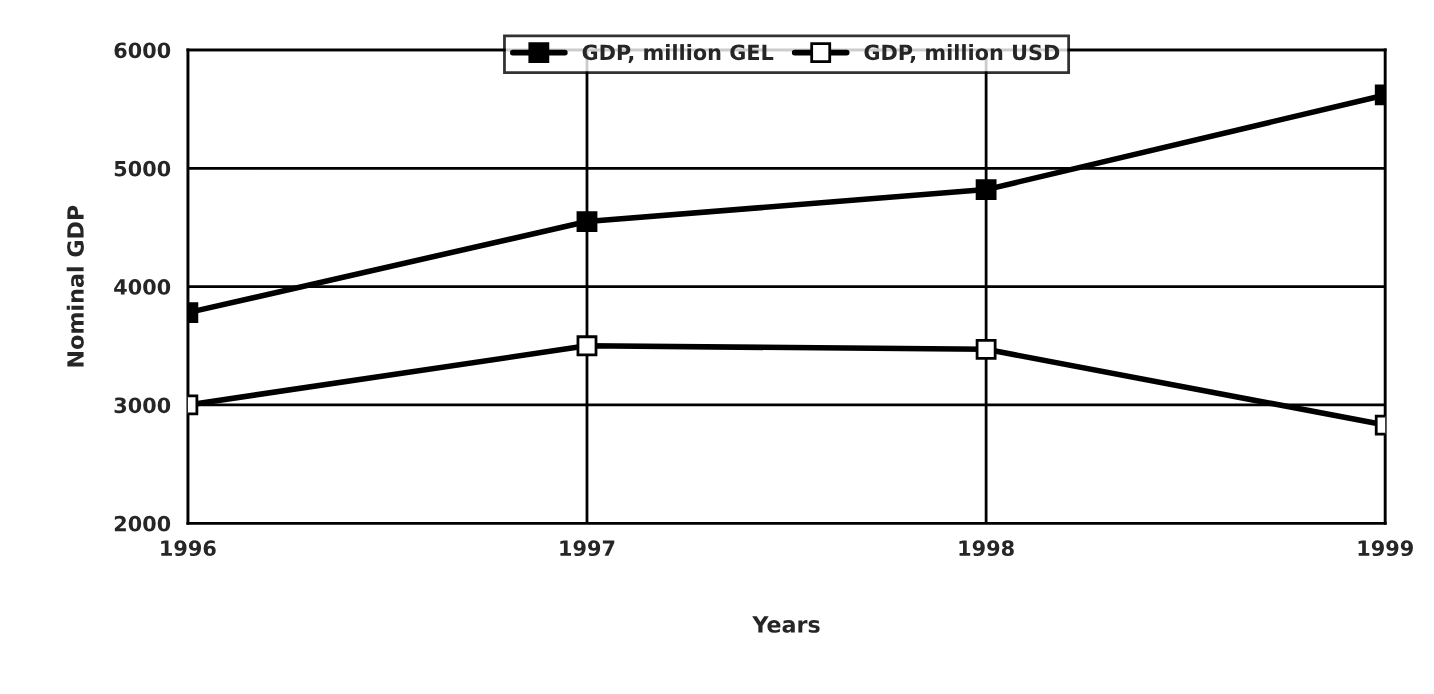 The width and height of the screenshot is (1434, 694). I want to click on y-tick-label: 5000, so click(142, 168).